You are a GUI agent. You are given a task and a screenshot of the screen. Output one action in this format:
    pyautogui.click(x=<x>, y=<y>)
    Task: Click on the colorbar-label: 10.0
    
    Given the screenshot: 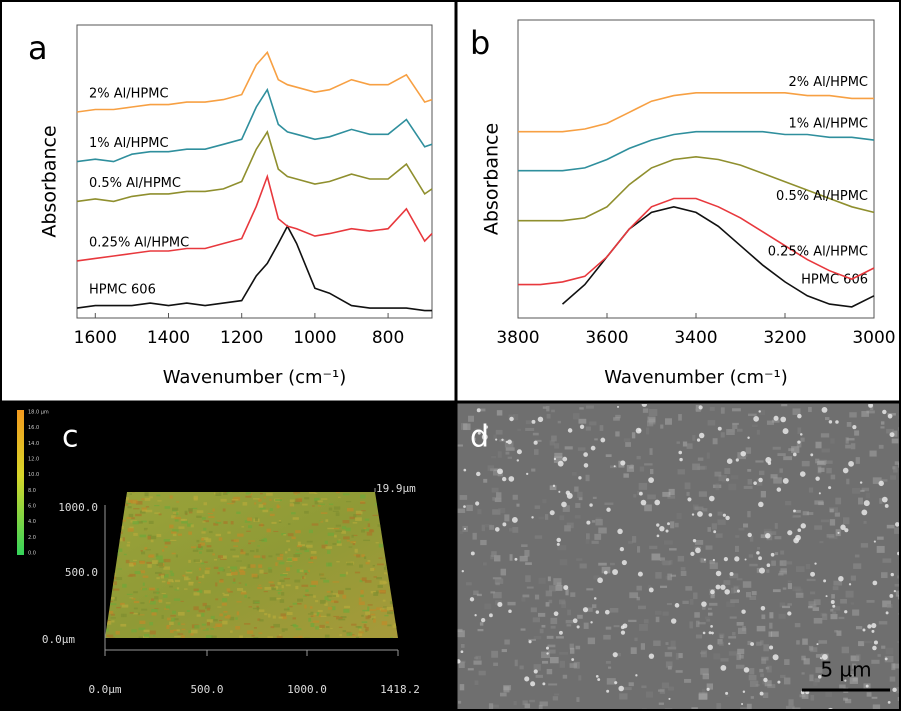 What is the action you would take?
    pyautogui.click(x=33, y=475)
    